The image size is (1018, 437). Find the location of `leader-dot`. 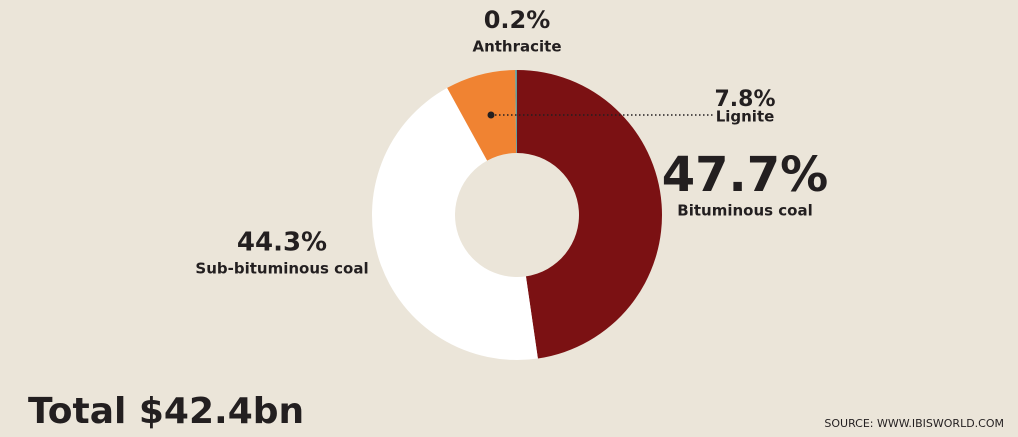

leader-dot is located at coordinates (491, 115).